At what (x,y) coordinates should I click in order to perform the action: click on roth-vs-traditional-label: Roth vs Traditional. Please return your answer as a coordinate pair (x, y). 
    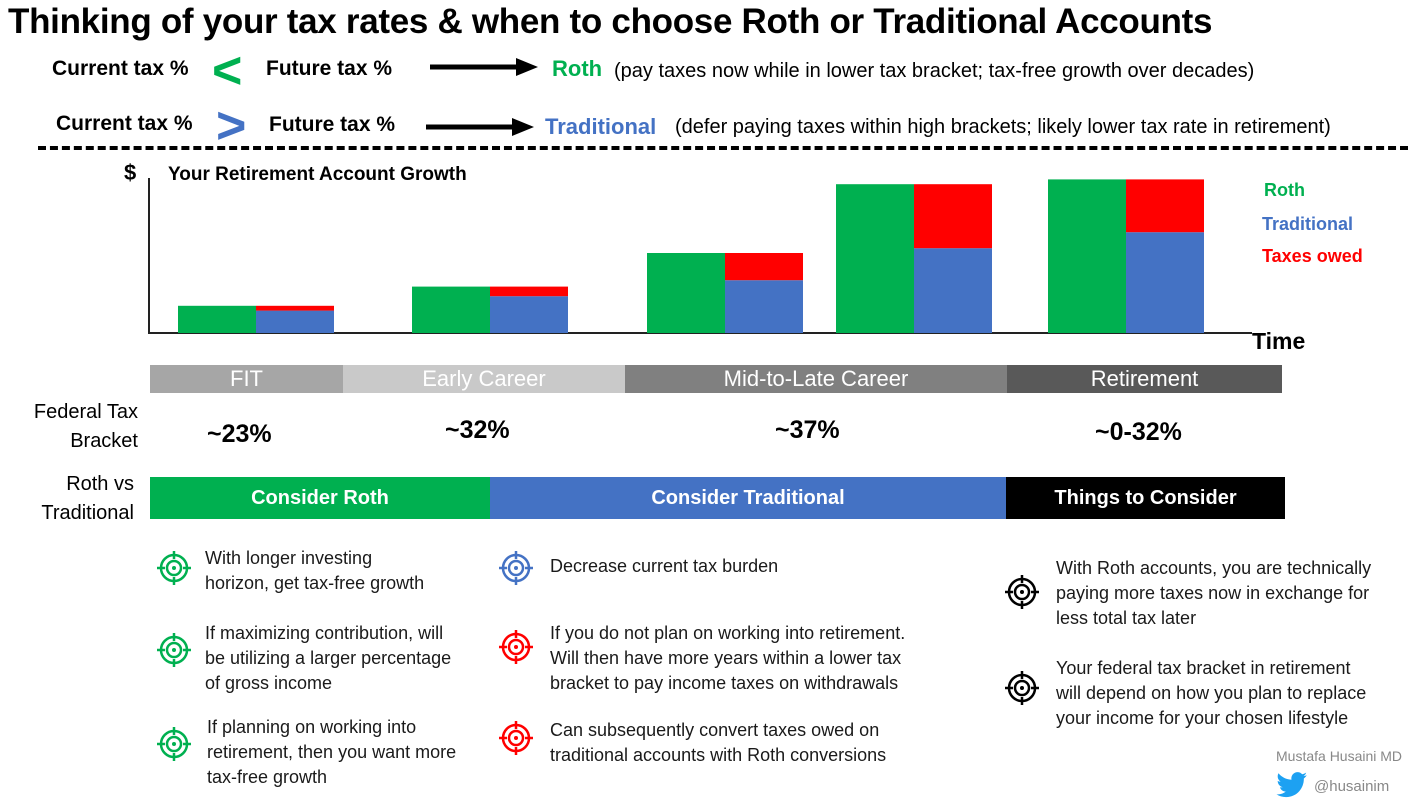
    Looking at the image, I should click on (87, 498).